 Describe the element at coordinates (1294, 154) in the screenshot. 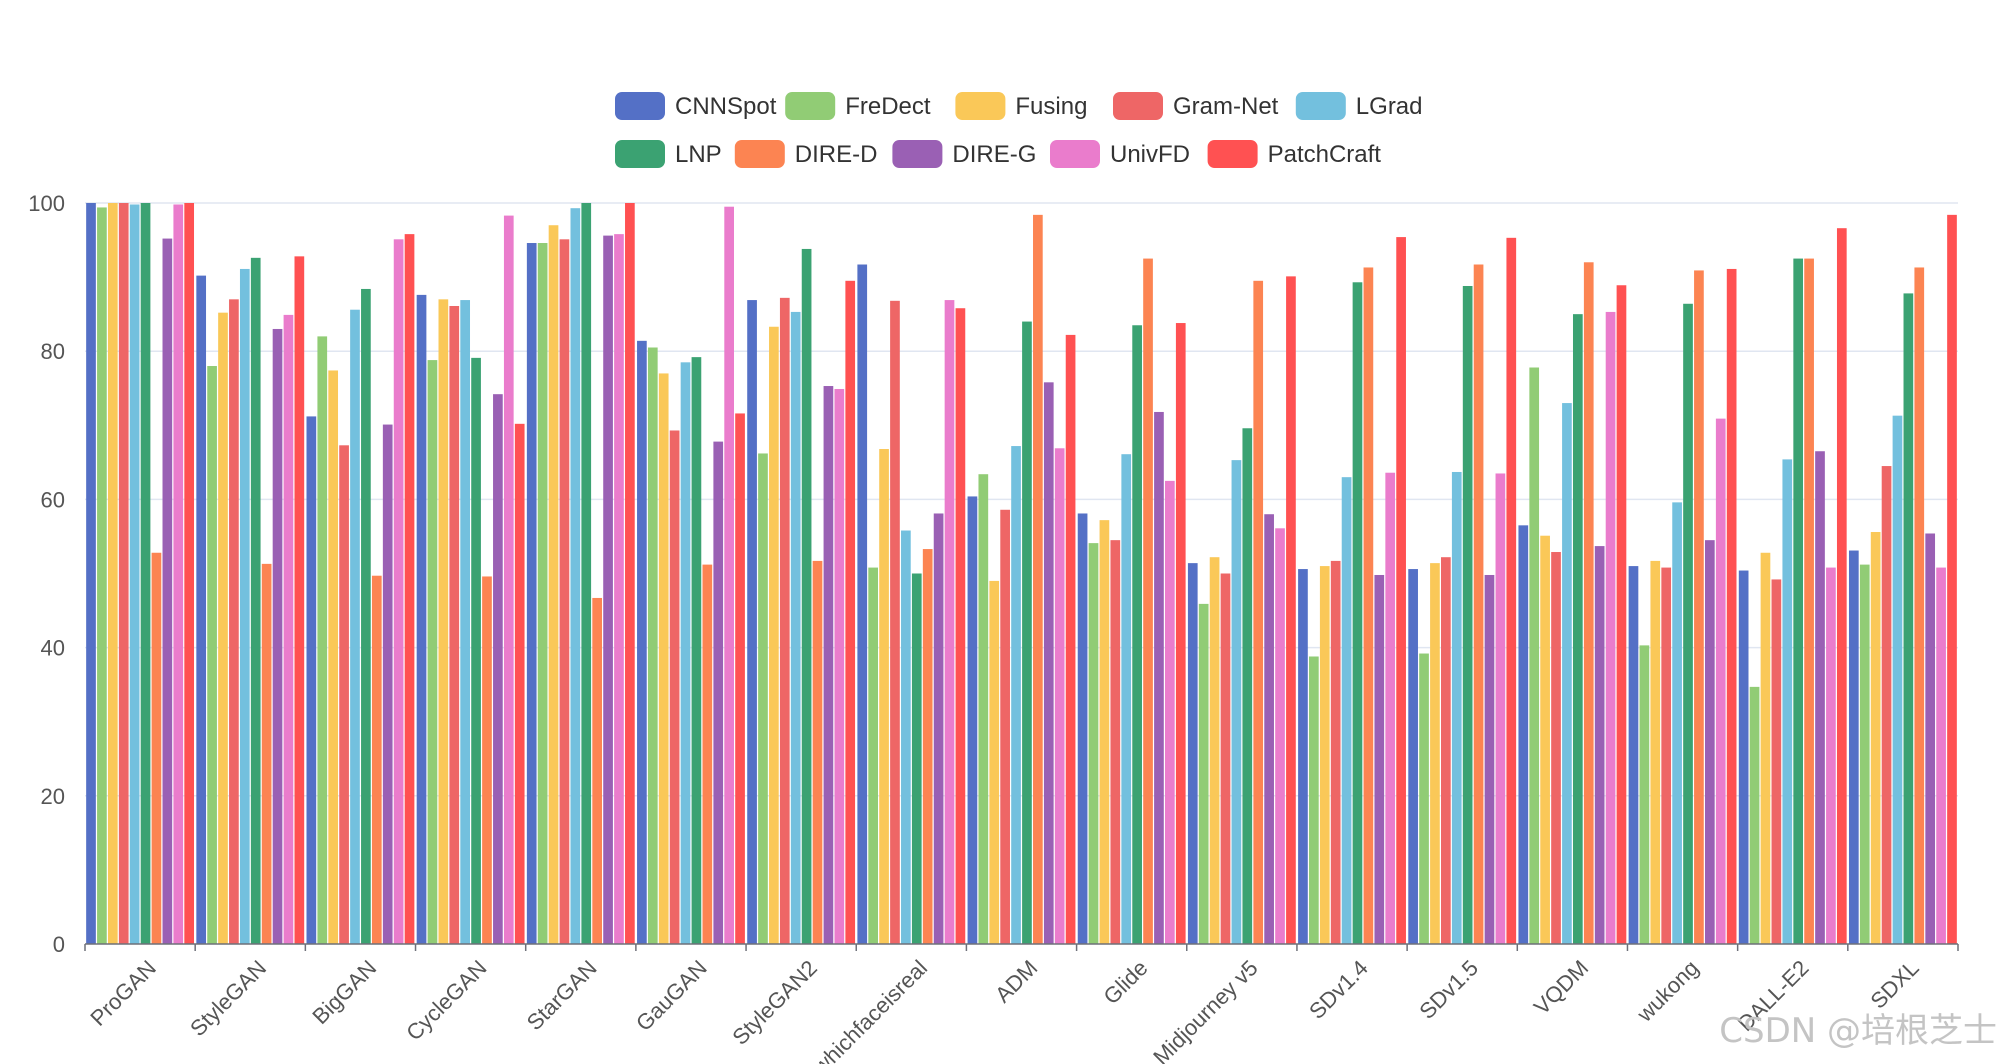

I see `legend-item-patchcraft: PatchCraft` at that location.